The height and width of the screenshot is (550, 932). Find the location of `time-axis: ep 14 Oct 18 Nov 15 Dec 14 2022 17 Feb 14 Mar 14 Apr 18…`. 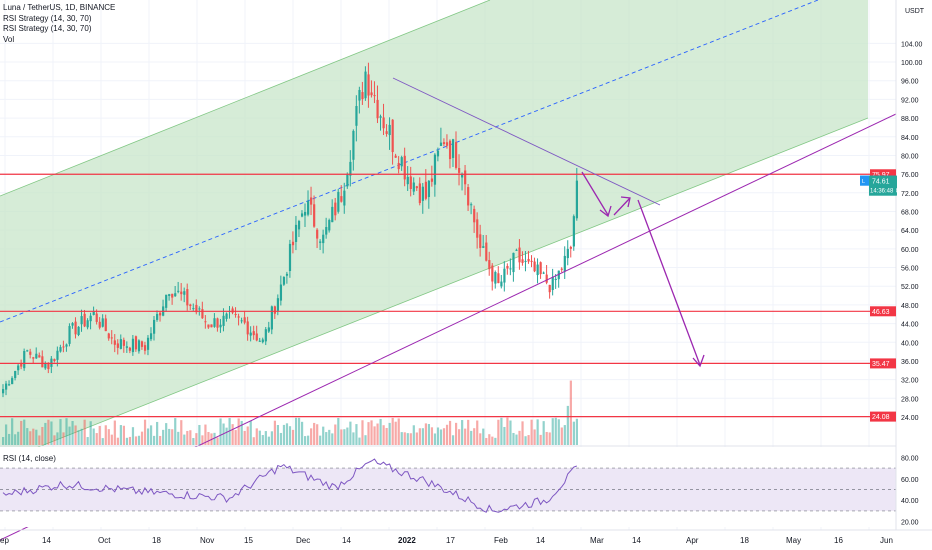

time-axis: ep 14 Oct 18 Nov 15 Dec 14 2022 17 Feb 14 Mar 14 Apr 18… is located at coordinates (446, 540).